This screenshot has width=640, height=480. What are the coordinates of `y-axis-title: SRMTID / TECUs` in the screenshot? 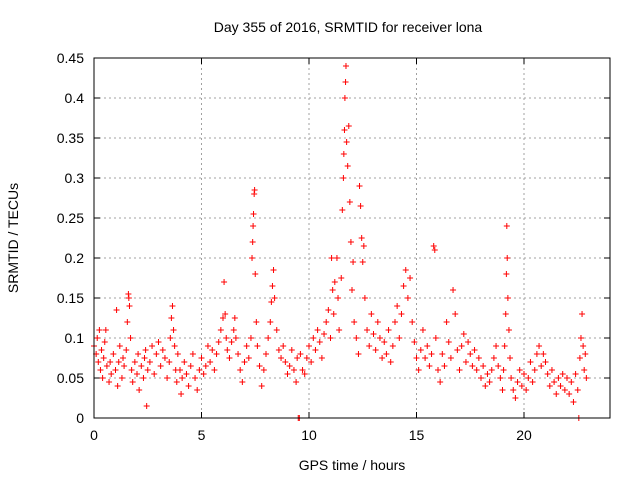 It's located at (13, 238).